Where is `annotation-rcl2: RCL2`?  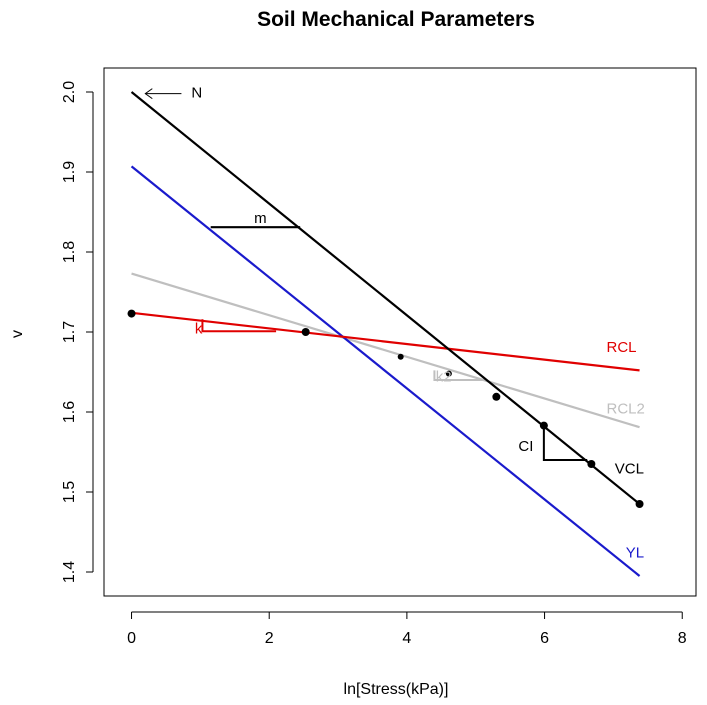 annotation-rcl2: RCL2 is located at coordinates (626, 409).